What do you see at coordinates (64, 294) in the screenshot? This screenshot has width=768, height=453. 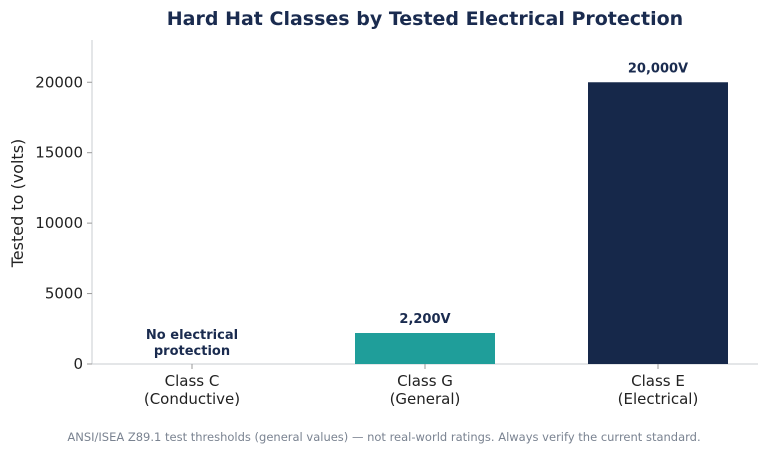 I see `y-tick-label: 5000` at bounding box center [64, 294].